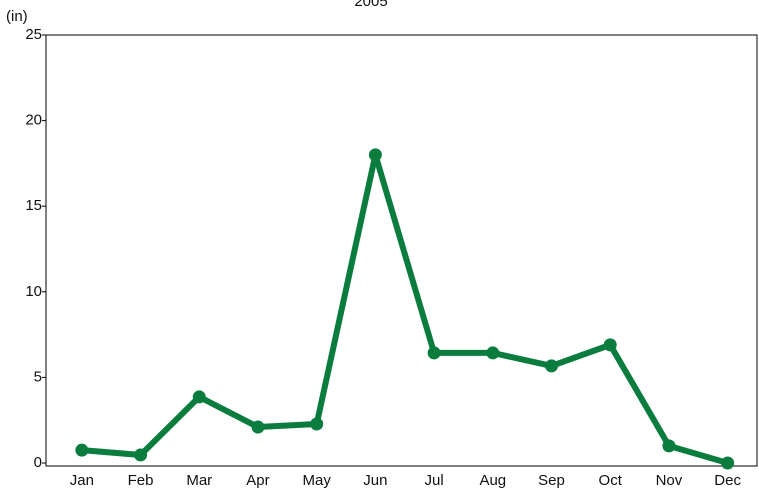 Image resolution: width=759 pixels, height=491 pixels. I want to click on y-tick-label: 0, so click(38, 462).